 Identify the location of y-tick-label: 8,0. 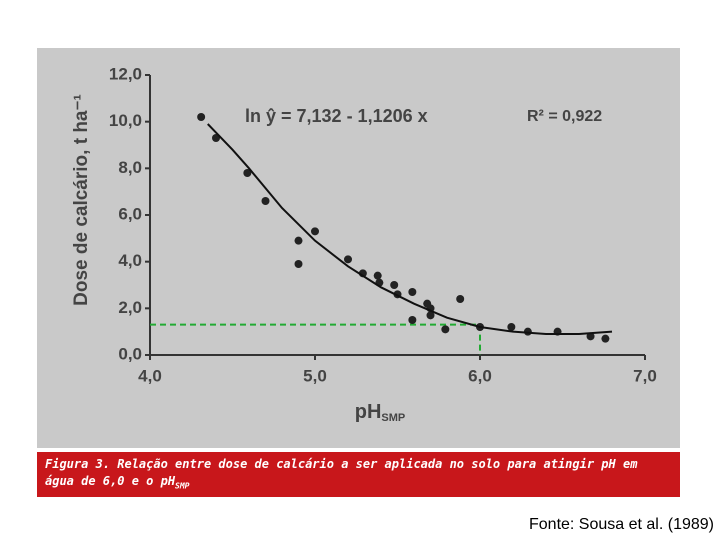
(130, 167).